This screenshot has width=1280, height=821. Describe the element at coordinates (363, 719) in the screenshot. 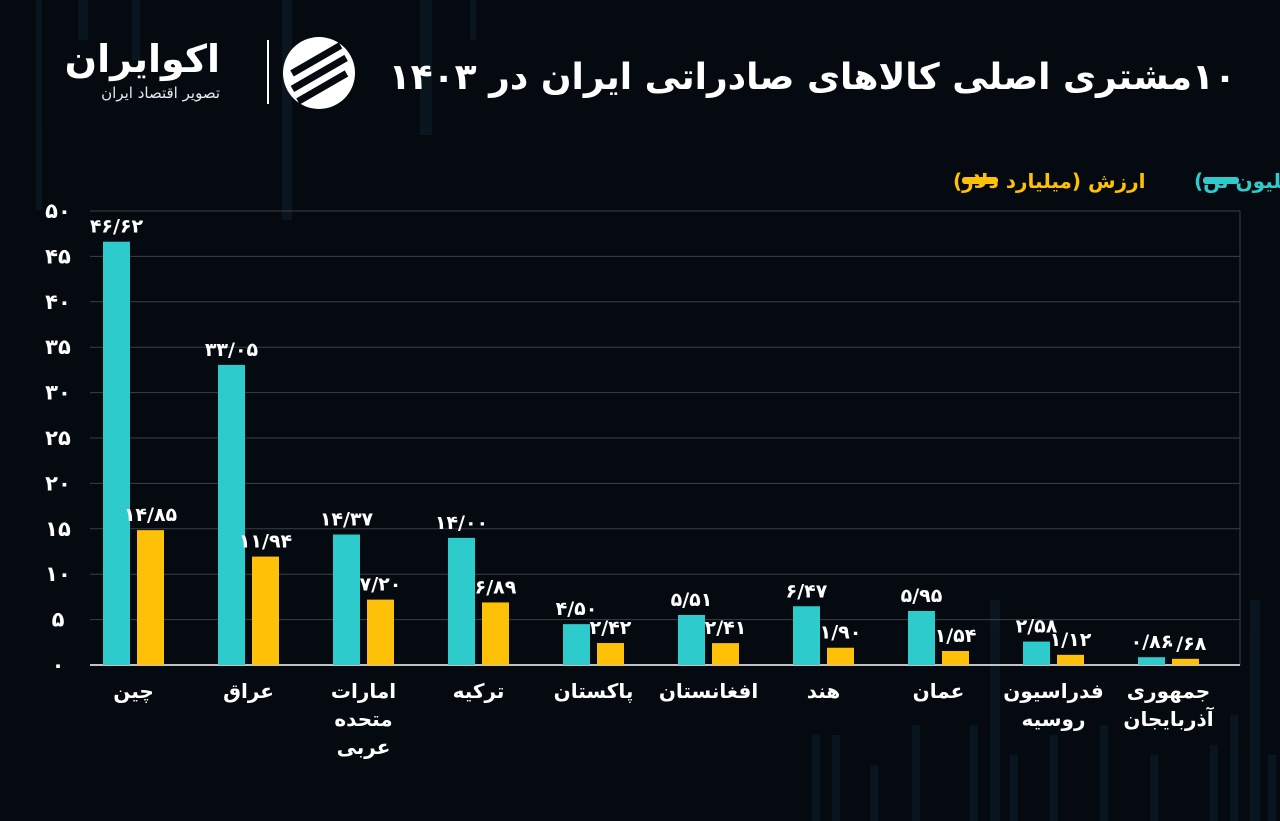

I see `category-label: متحده` at that location.